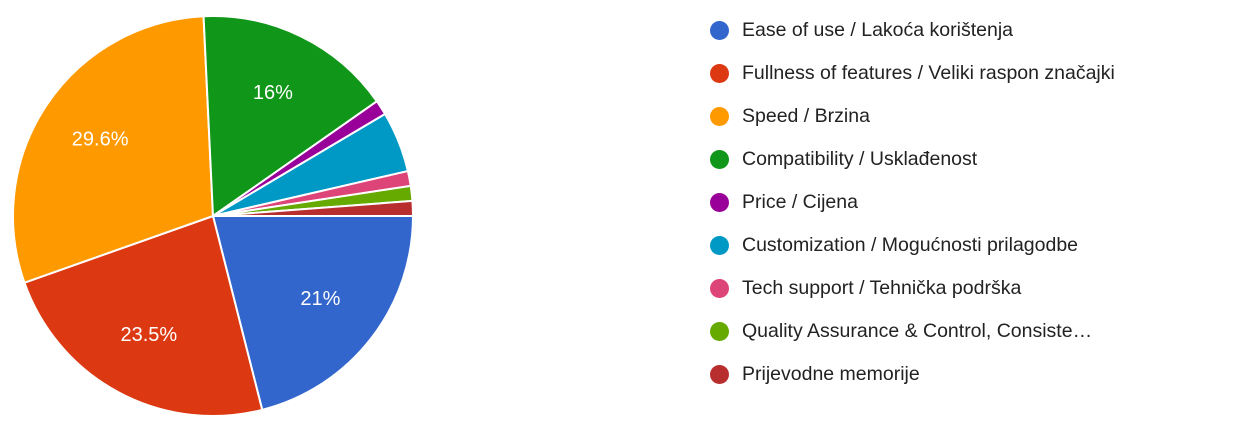 The height and width of the screenshot is (446, 1240). Describe the element at coordinates (882, 288) in the screenshot. I see `legend-label: Tech support / Tehnička podrška` at that location.